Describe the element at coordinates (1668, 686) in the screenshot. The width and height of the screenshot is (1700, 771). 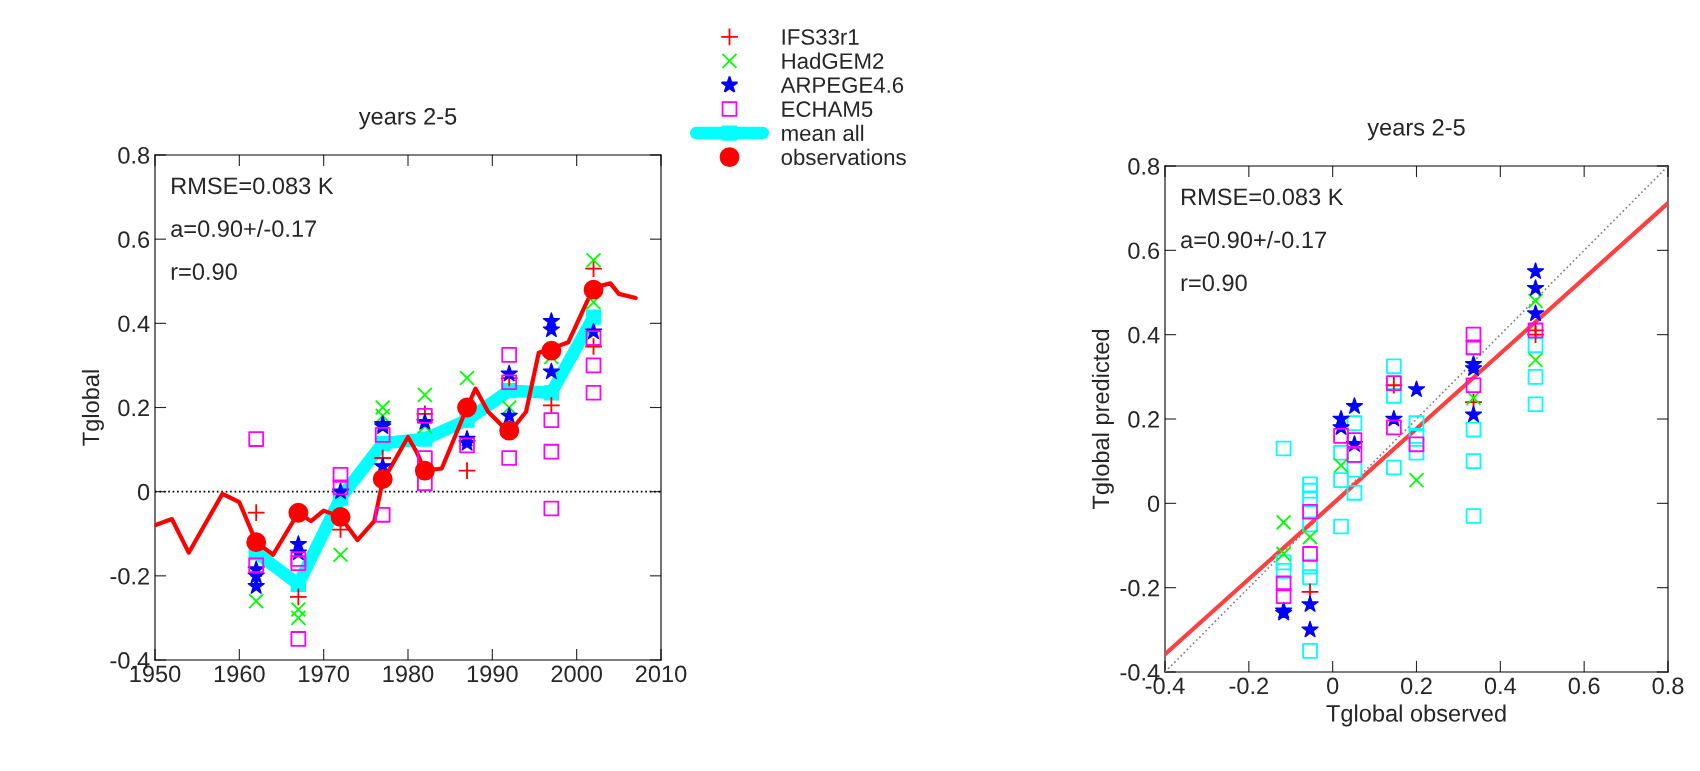
I see `x-tick-label: 0.8` at that location.